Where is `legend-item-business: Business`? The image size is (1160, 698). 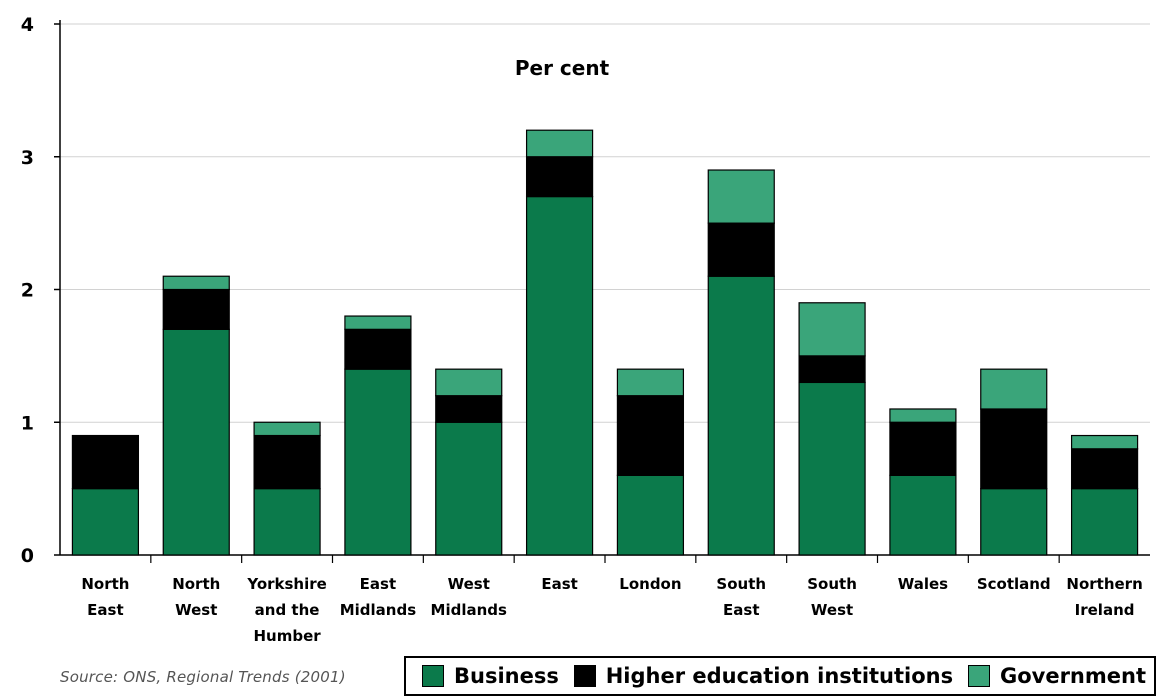
legend-item-business: Business is located at coordinates (490, 676).